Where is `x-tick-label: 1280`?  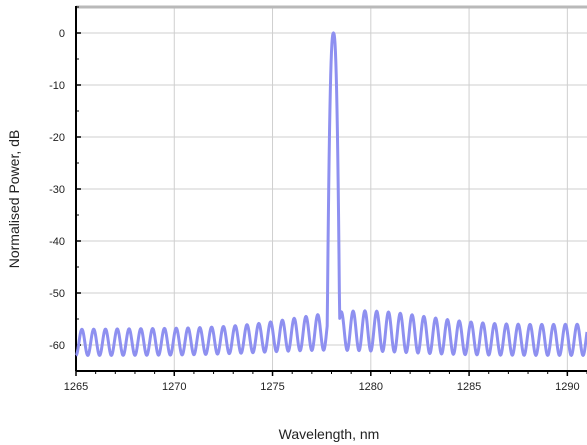 x-tick-label: 1280 is located at coordinates (371, 387).